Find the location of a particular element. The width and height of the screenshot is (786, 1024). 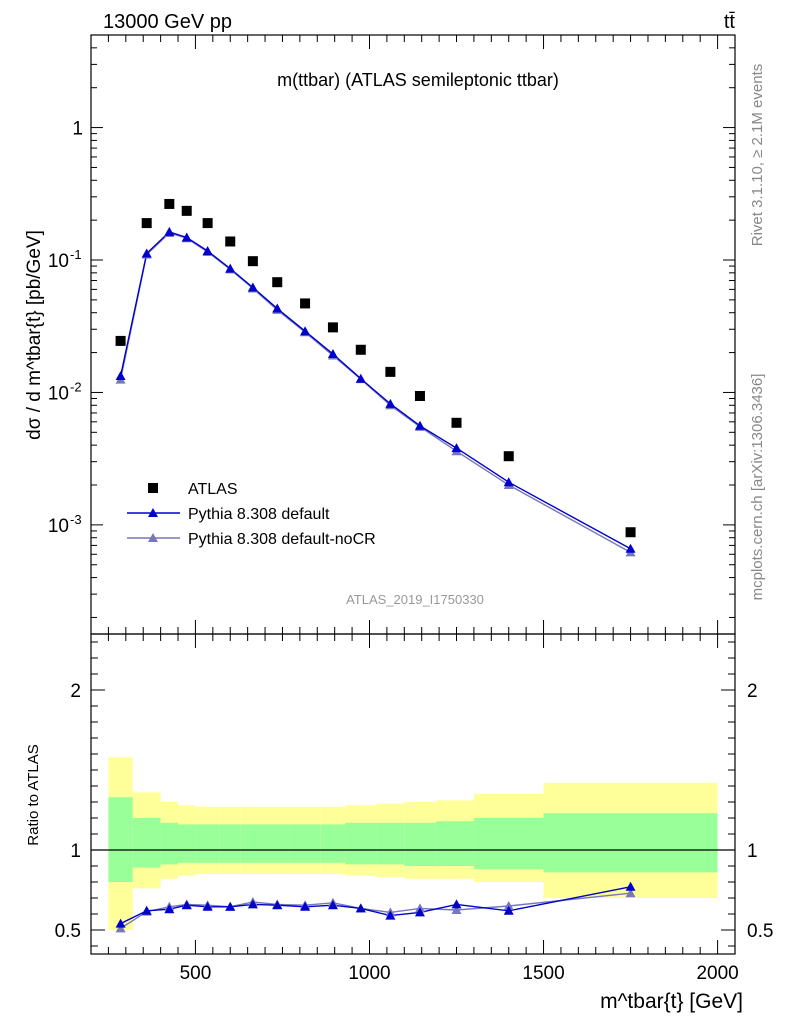

main-y-tick-label: 1 is located at coordinates (77, 129).